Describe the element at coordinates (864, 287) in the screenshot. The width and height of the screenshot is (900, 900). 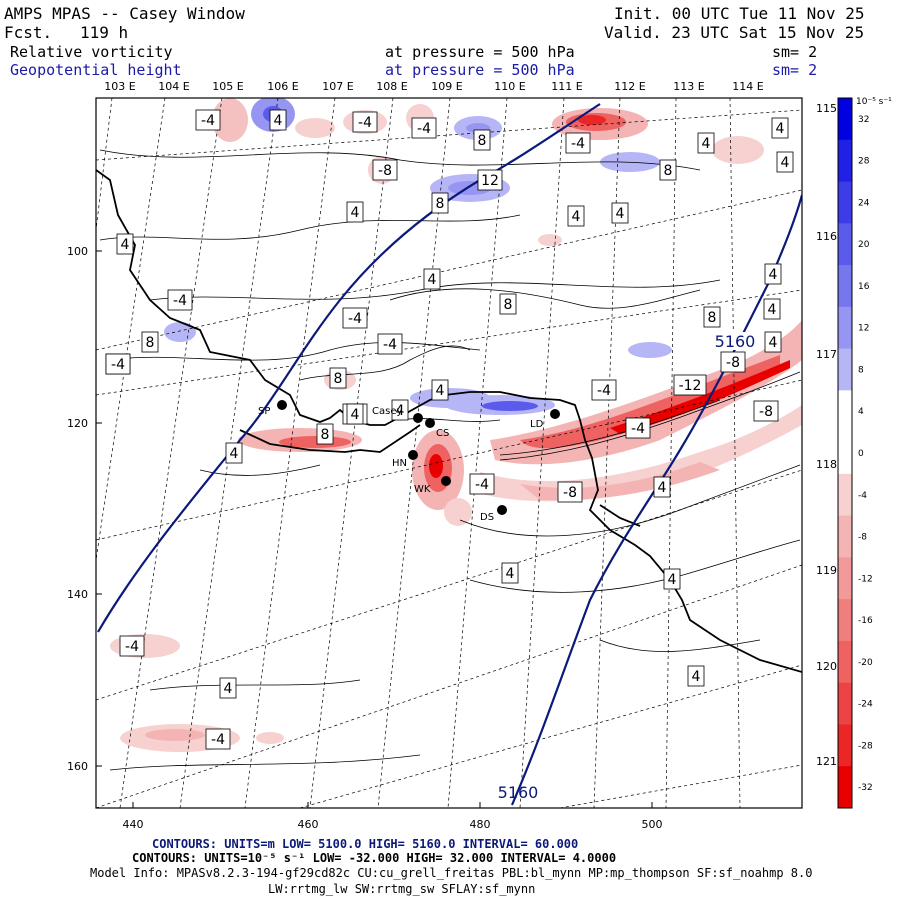
I see `colorbar-label: 16` at that location.